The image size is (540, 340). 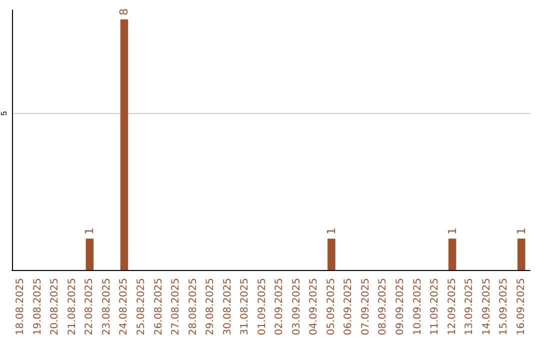 I want to click on x-tick-label: 19.08.2025, so click(x=38, y=307).